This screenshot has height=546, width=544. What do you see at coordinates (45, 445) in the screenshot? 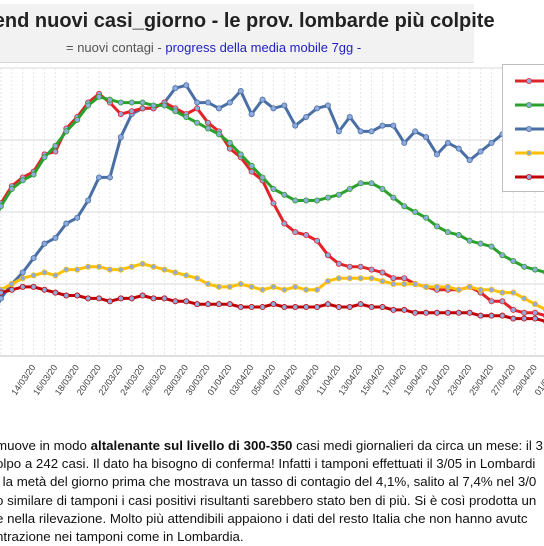
I see `caption-fragment: muove in modo` at bounding box center [45, 445].